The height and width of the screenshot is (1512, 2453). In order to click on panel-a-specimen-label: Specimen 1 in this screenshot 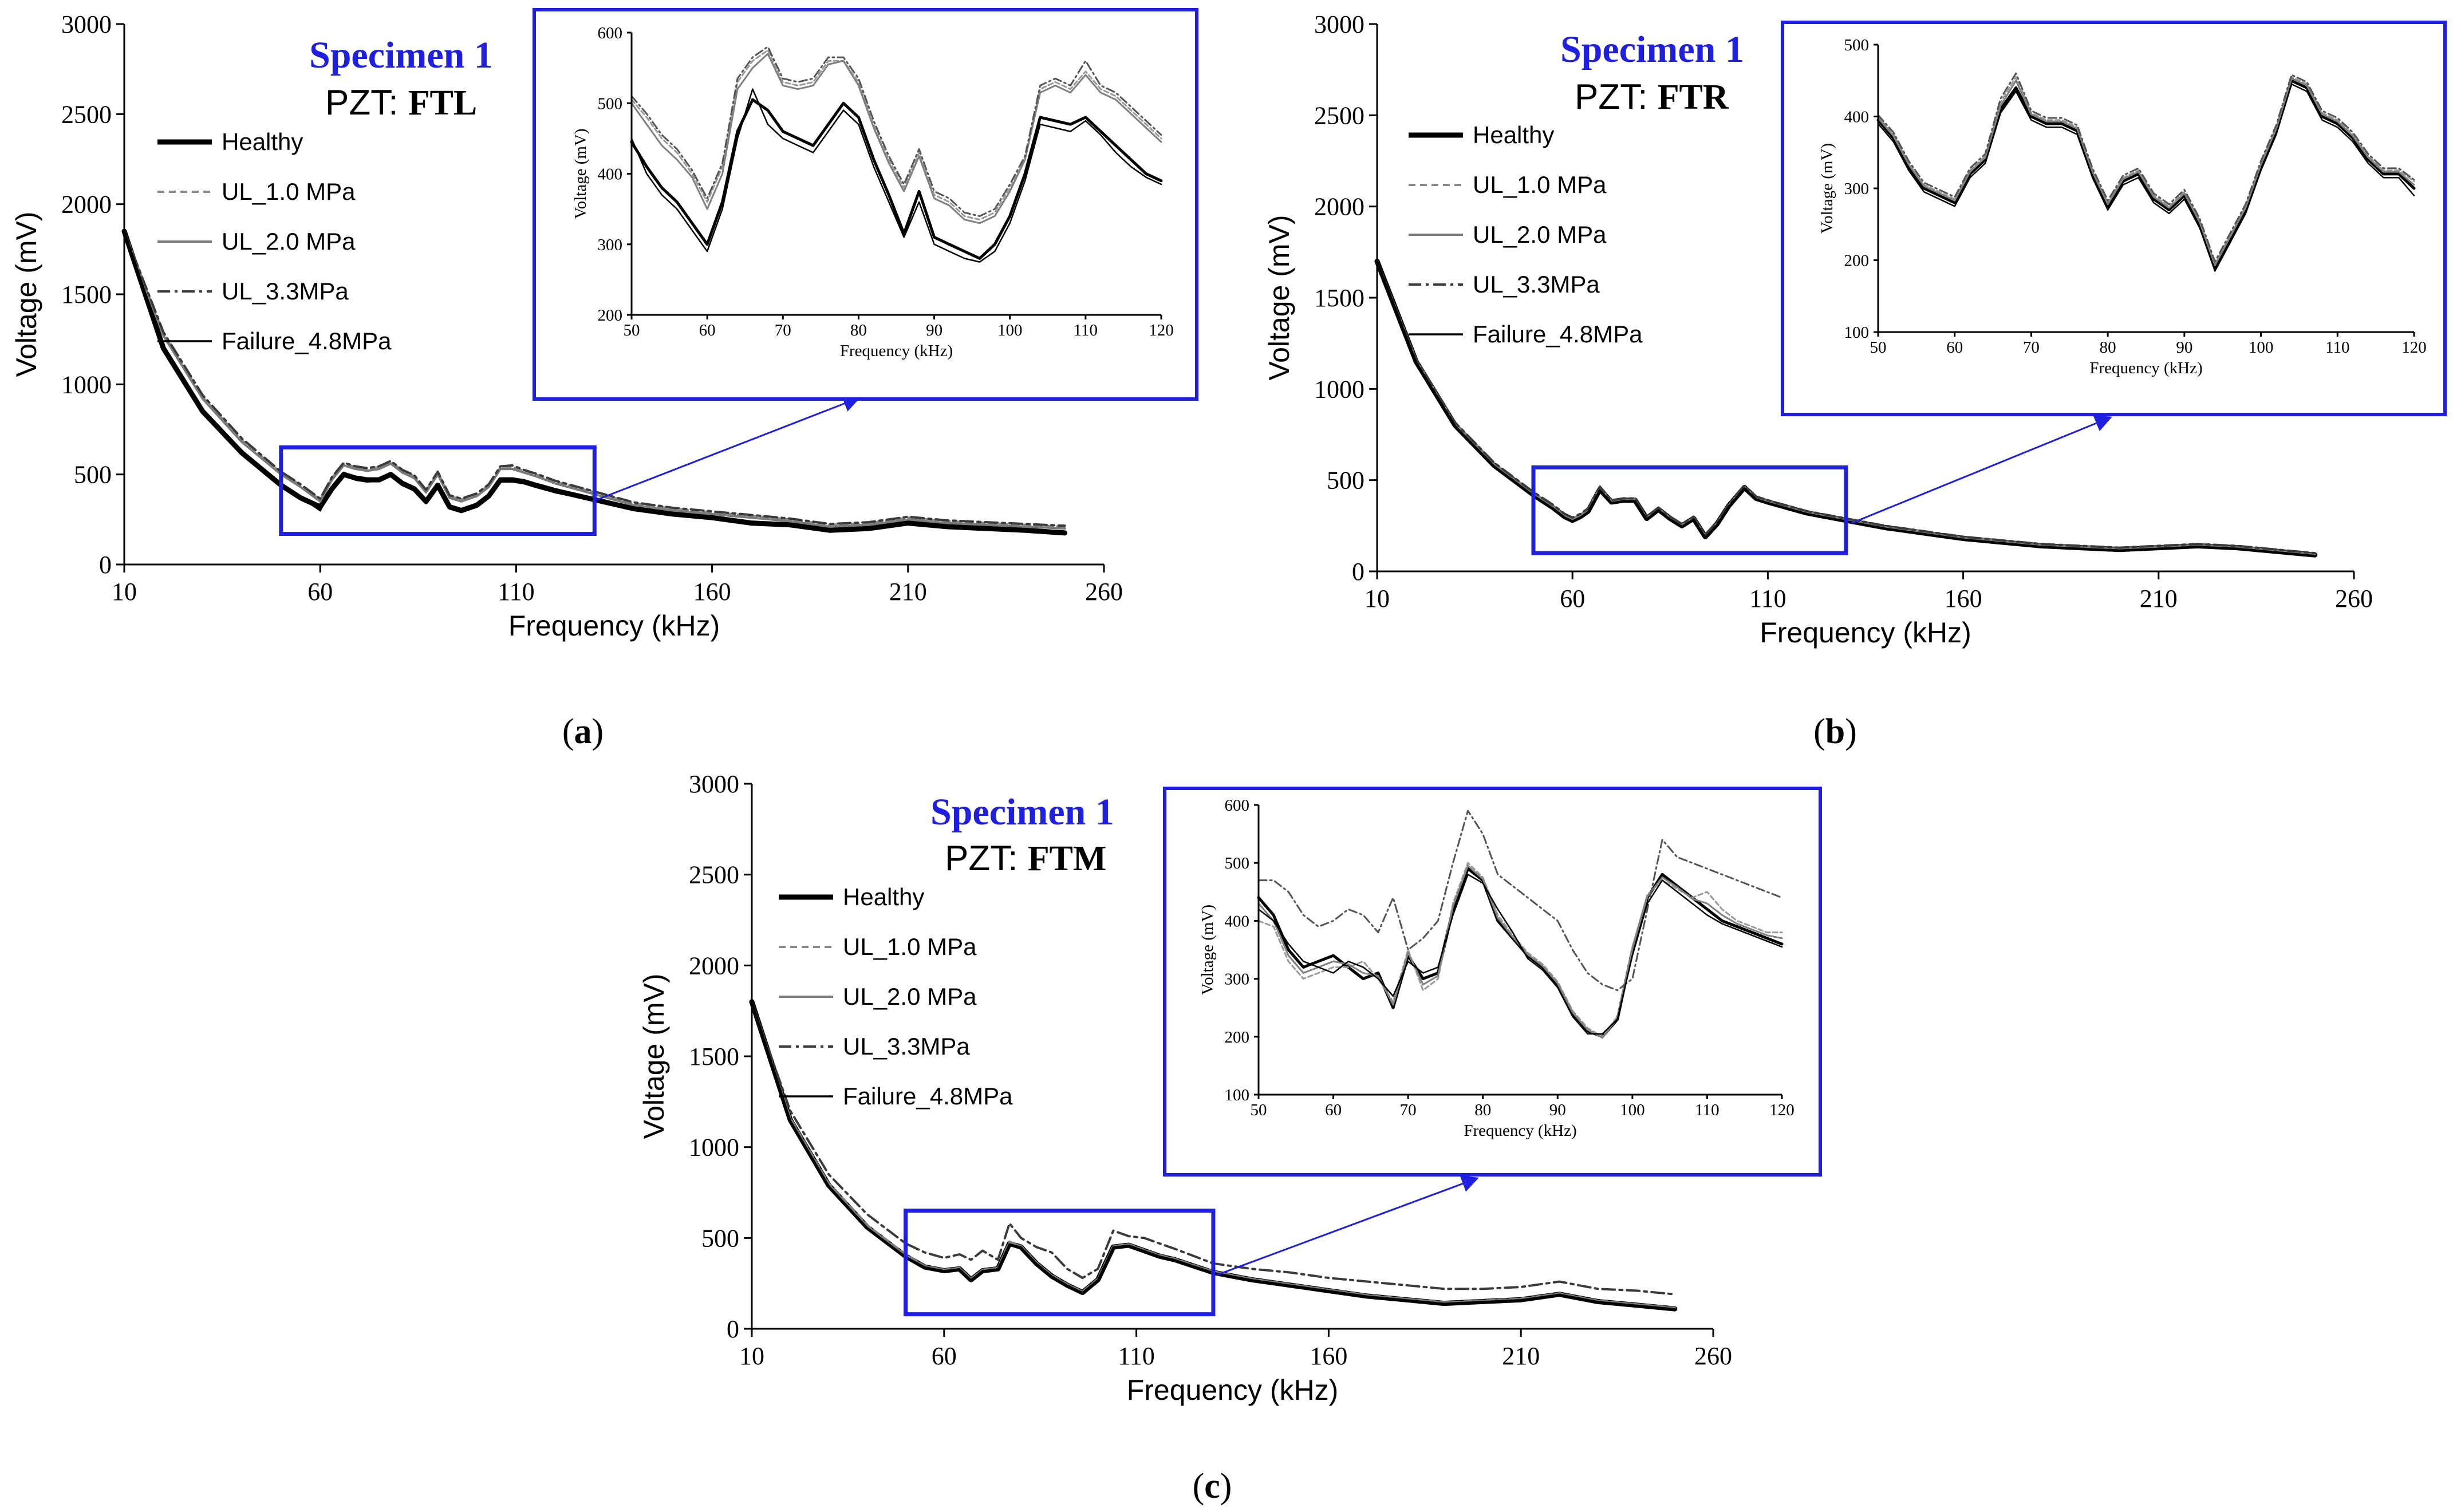, I will do `click(401, 55)`.